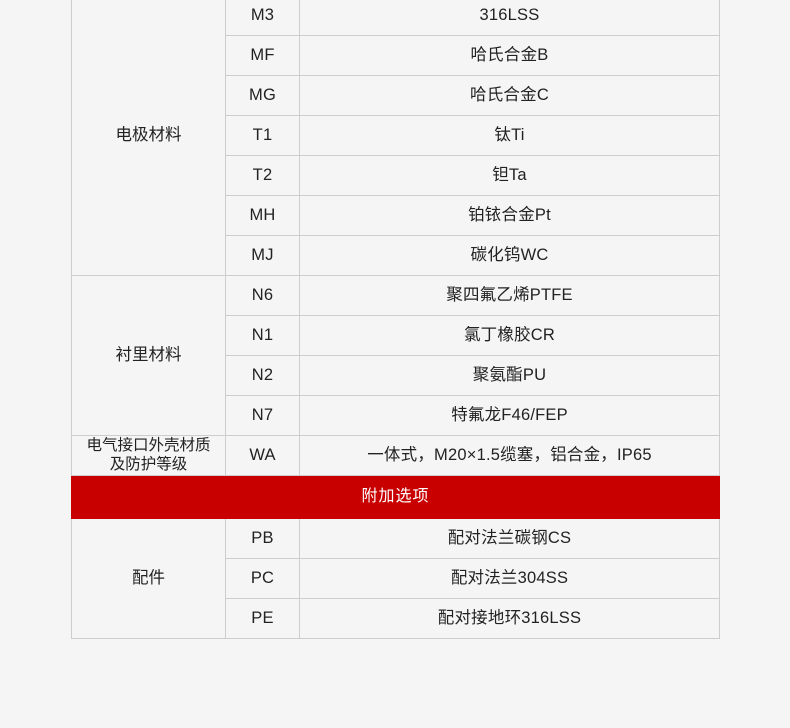  Describe the element at coordinates (262, 455) in the screenshot. I see `code-cell: WA` at that location.